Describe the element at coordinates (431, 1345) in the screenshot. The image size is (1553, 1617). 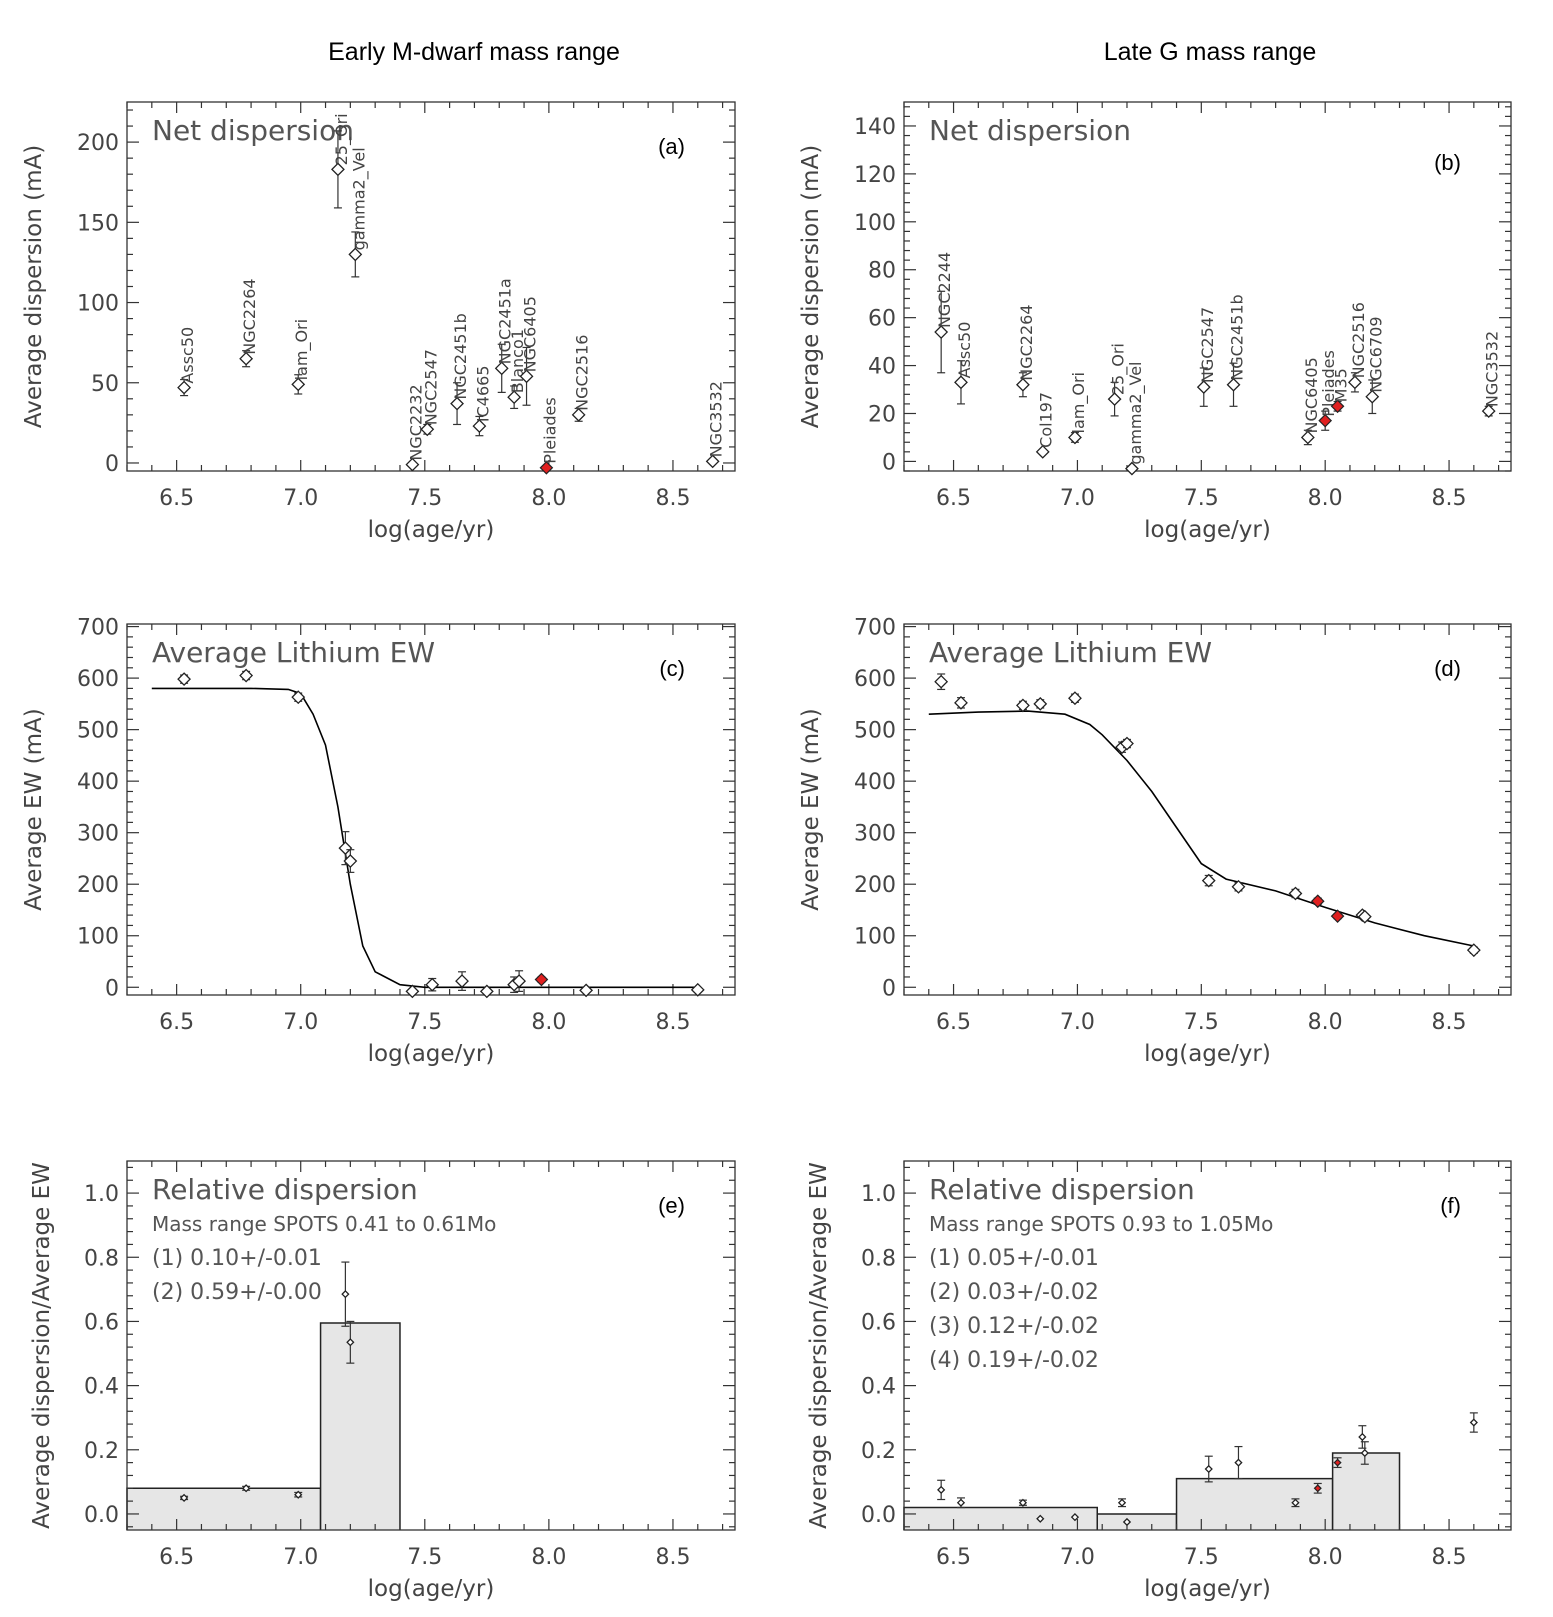
I see `plot-frame-e` at that location.